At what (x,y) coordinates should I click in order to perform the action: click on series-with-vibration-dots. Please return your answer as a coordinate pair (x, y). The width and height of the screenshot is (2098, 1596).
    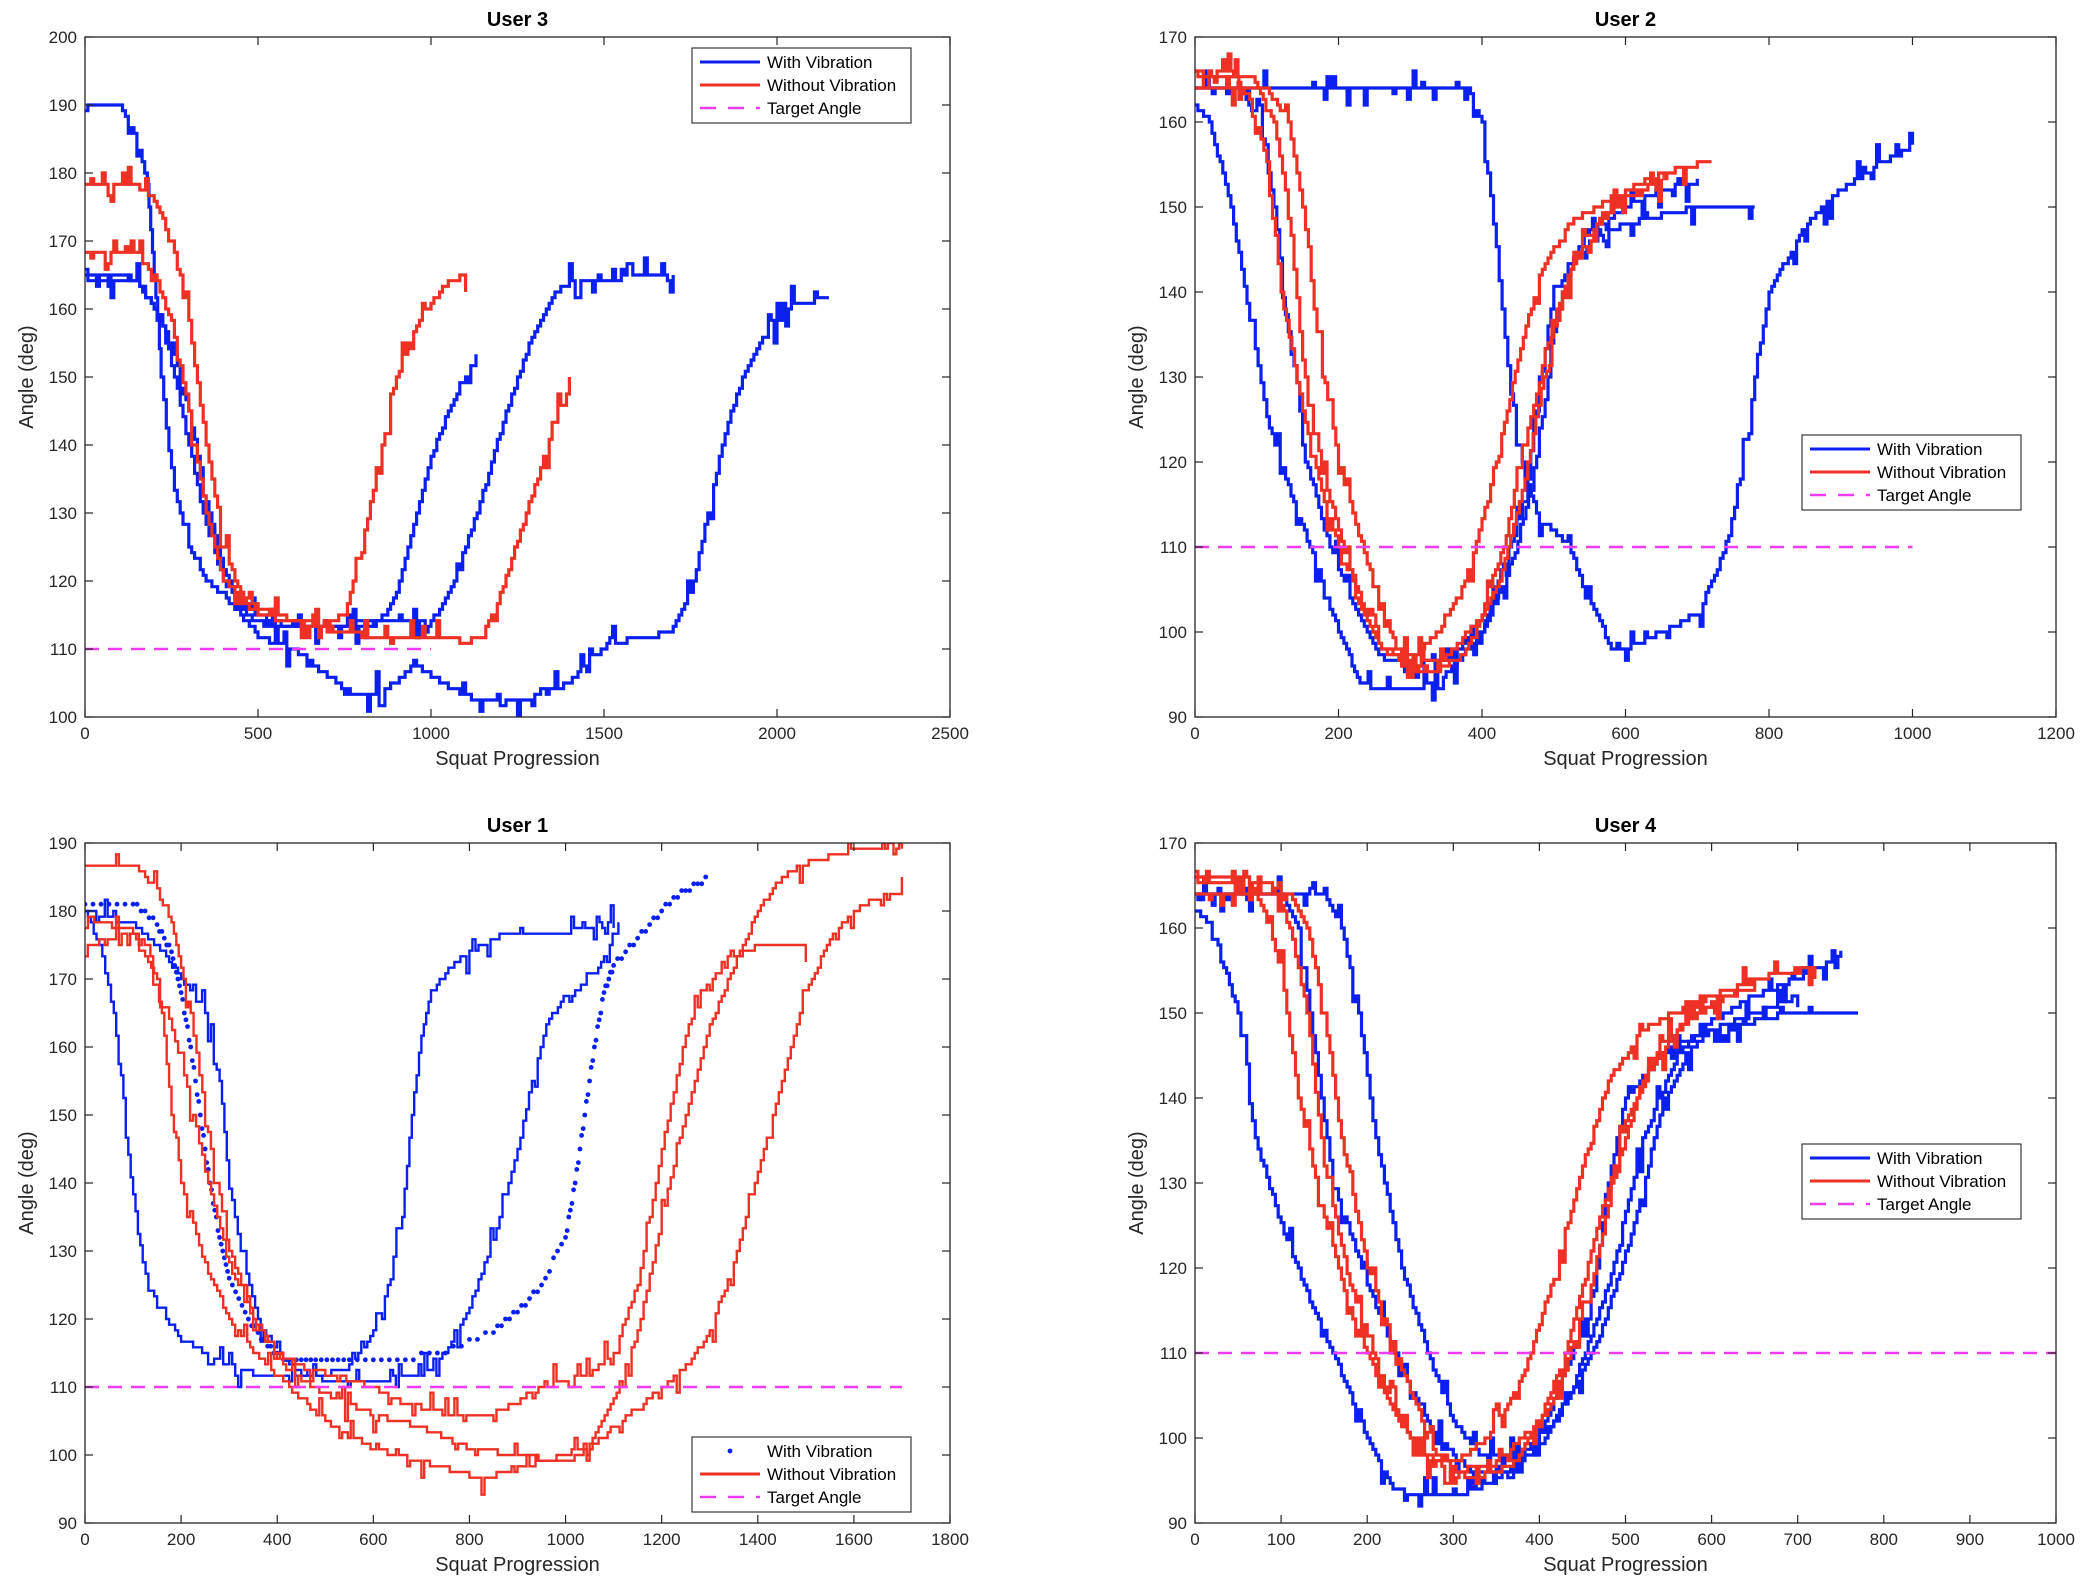
    Looking at the image, I should click on (397, 1118).